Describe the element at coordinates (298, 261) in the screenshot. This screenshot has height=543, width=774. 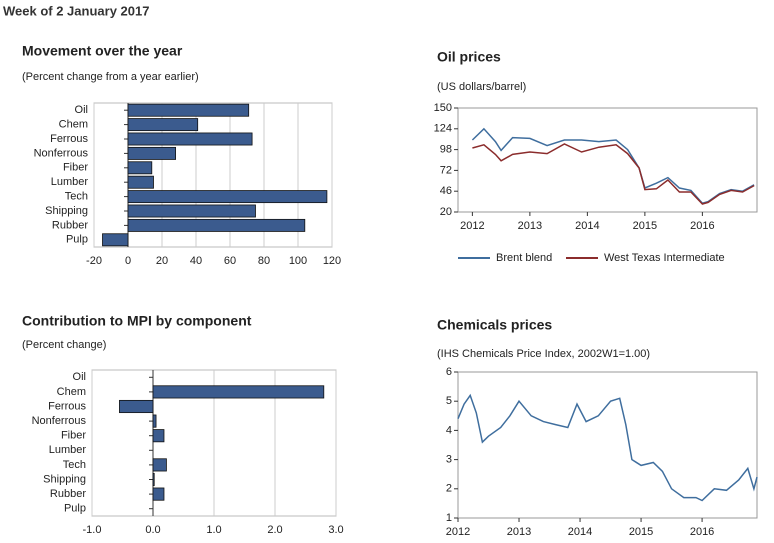
I see `x-tick-label: 100` at that location.